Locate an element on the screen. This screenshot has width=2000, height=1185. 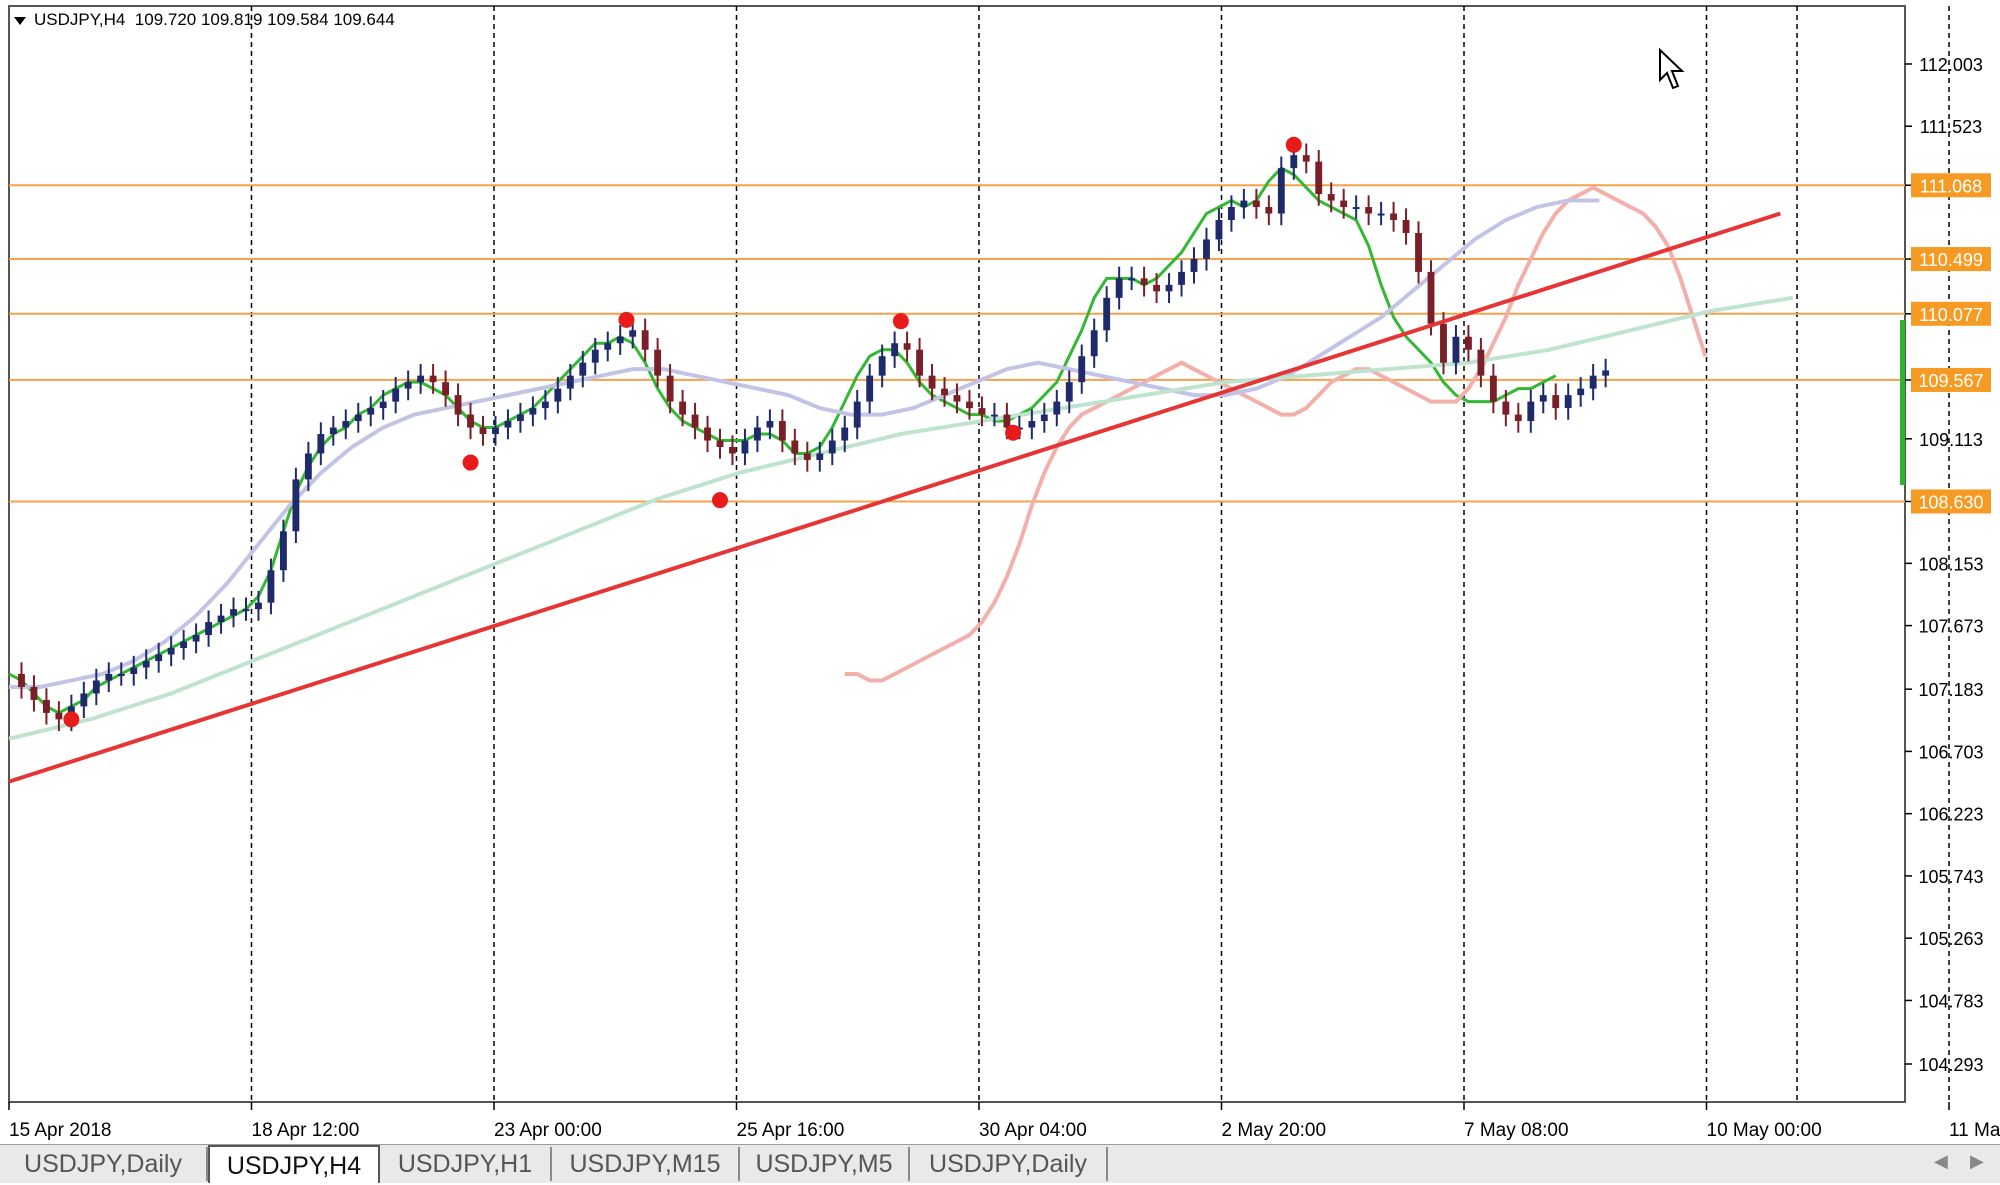
x-tick-label: 25 Apr 16:00 is located at coordinates (791, 1130).